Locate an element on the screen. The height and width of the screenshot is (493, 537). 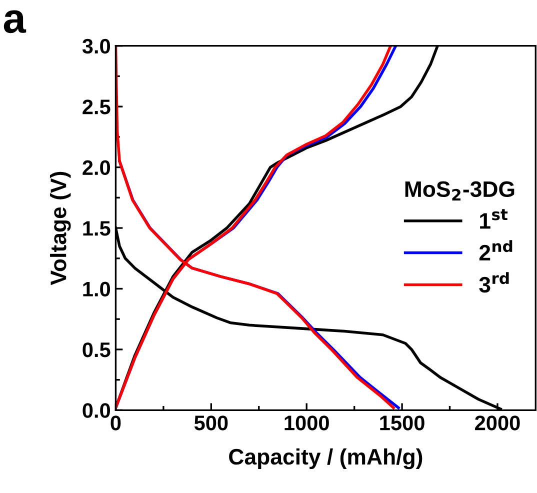
text: a is located at coordinates (15, 22).